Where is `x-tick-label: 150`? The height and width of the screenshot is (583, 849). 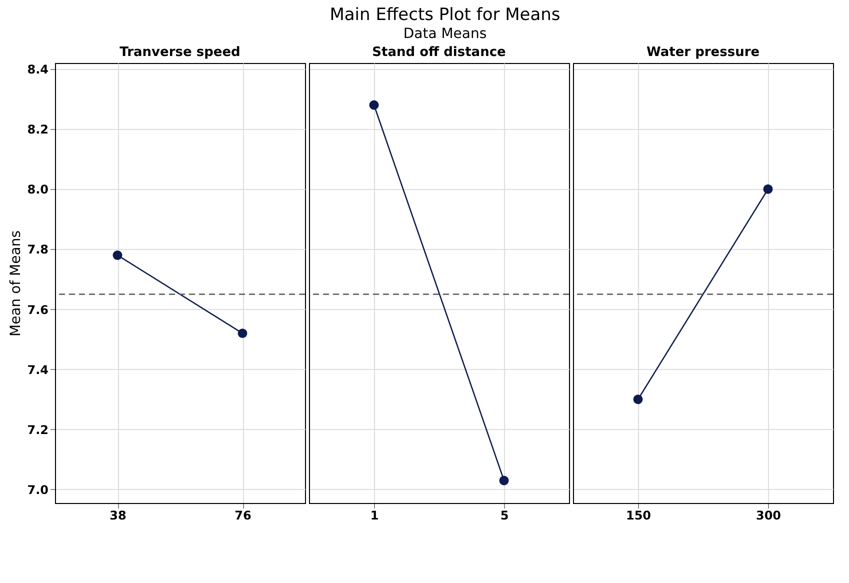 x-tick-label: 150 is located at coordinates (639, 515).